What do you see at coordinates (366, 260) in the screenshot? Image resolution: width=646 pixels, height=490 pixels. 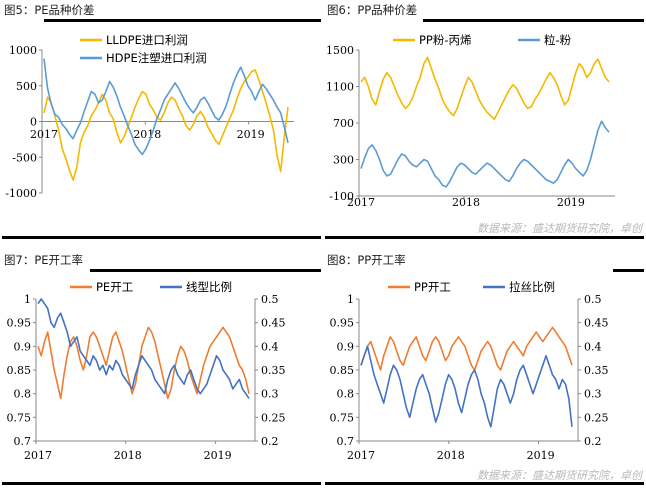 I see `chart-title: 图8：PP开工率` at bounding box center [366, 260].